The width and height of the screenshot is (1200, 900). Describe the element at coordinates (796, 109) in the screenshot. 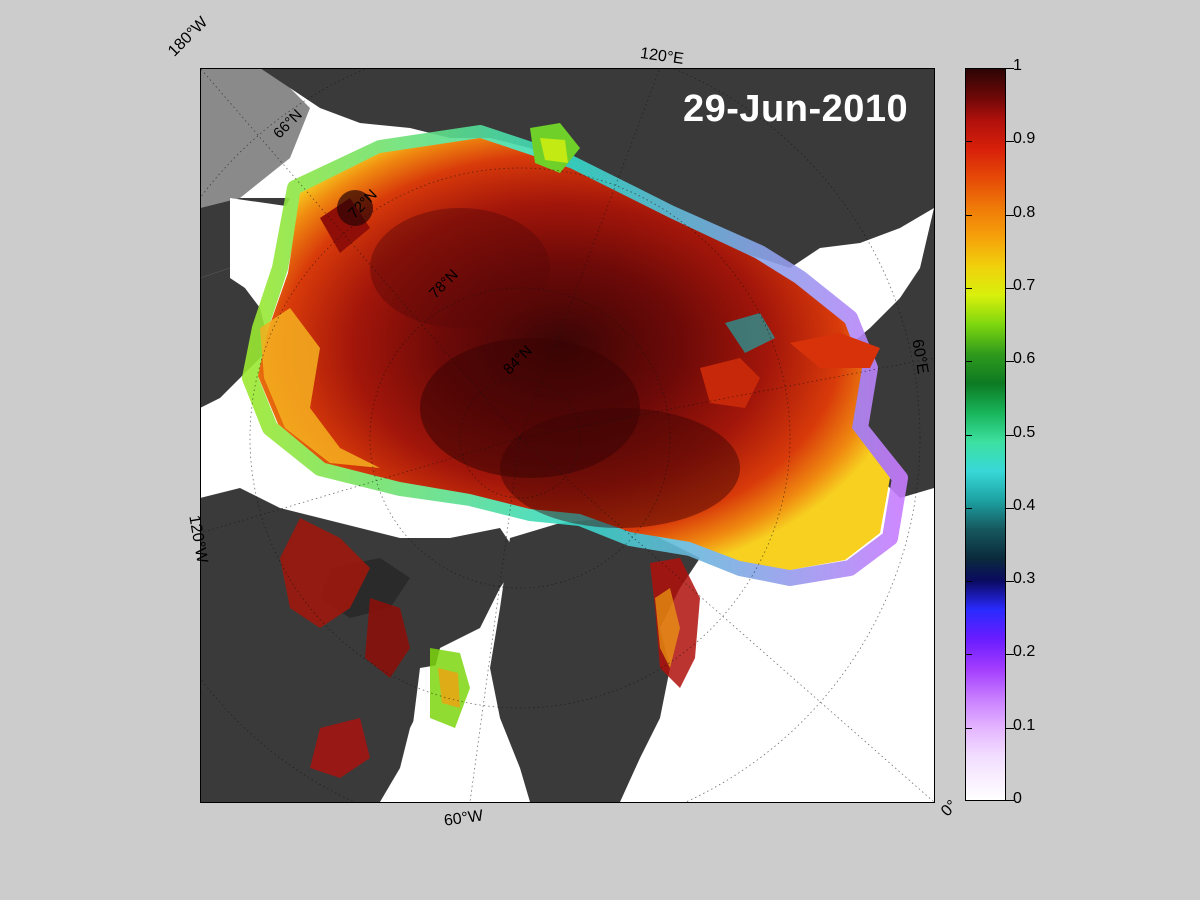

I see `date-label: 29-Jun-2010` at that location.